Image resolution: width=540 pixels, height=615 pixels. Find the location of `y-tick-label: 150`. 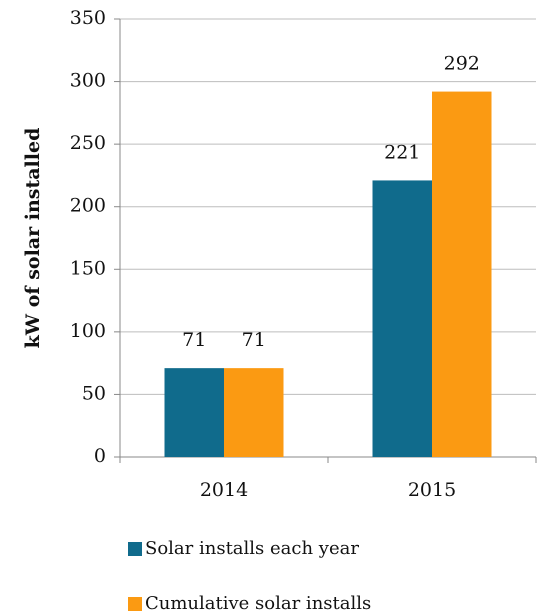

y-tick-label: 150 is located at coordinates (88, 268).